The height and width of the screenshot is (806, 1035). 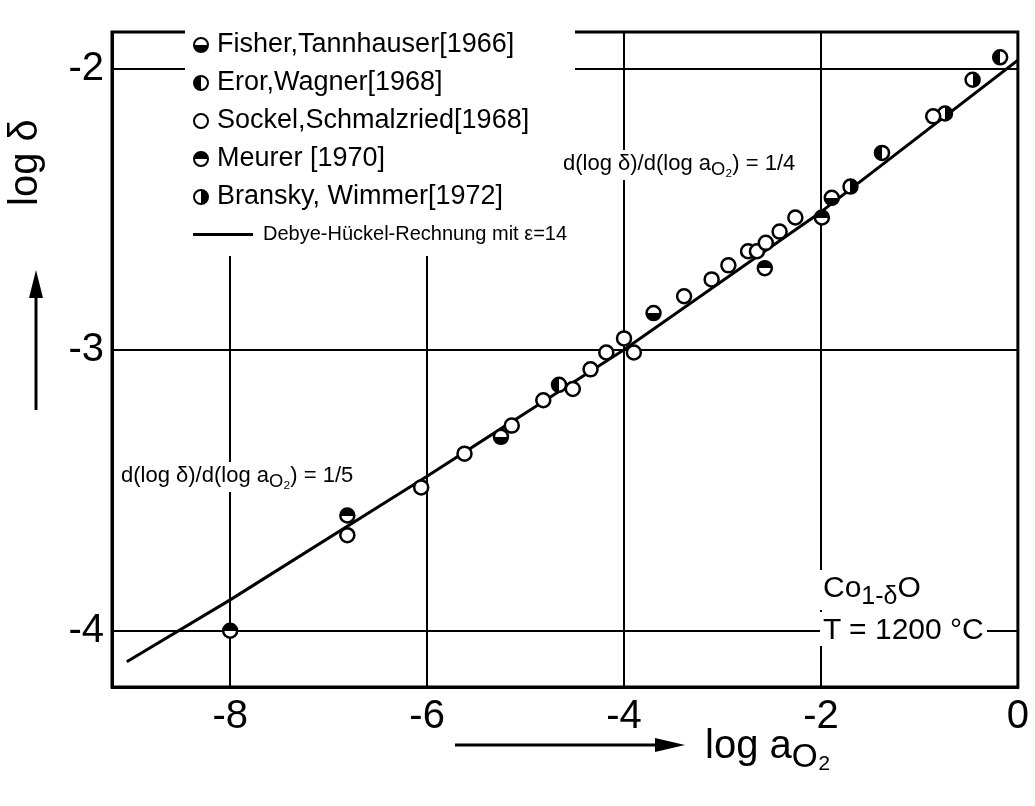 I want to click on legend-label: Debye-Hückel-Rechnung mit ε=14, so click(x=415, y=233).